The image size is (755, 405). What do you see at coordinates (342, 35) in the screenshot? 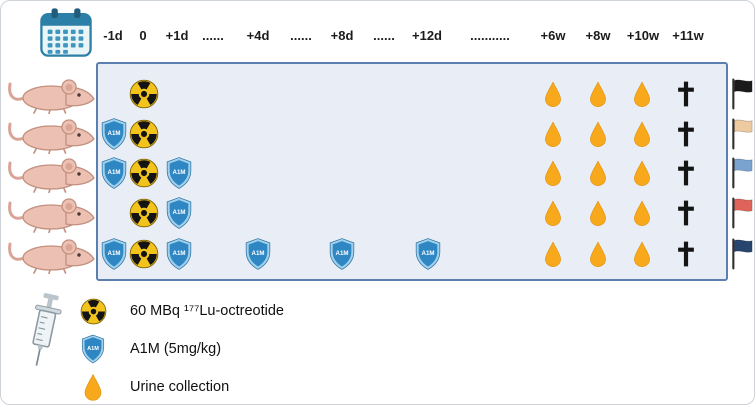
I see `timeline-label: +8d` at bounding box center [342, 35].